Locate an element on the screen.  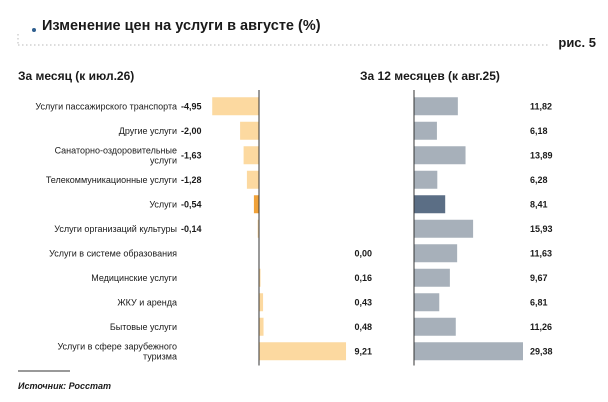
annual-panel-title: За 12 месяцев (к авг.25) is located at coordinates (430, 76).